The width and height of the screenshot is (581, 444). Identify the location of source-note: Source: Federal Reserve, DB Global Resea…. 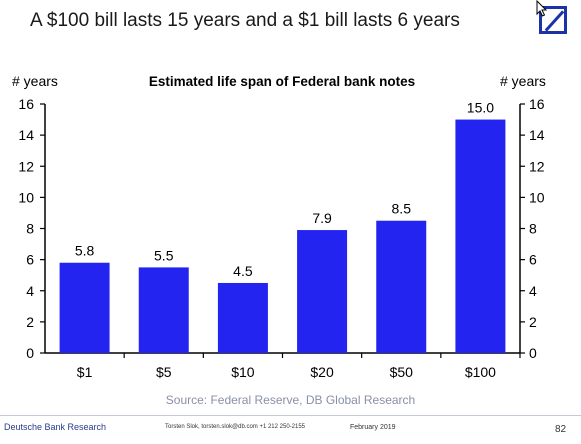
(290, 400).